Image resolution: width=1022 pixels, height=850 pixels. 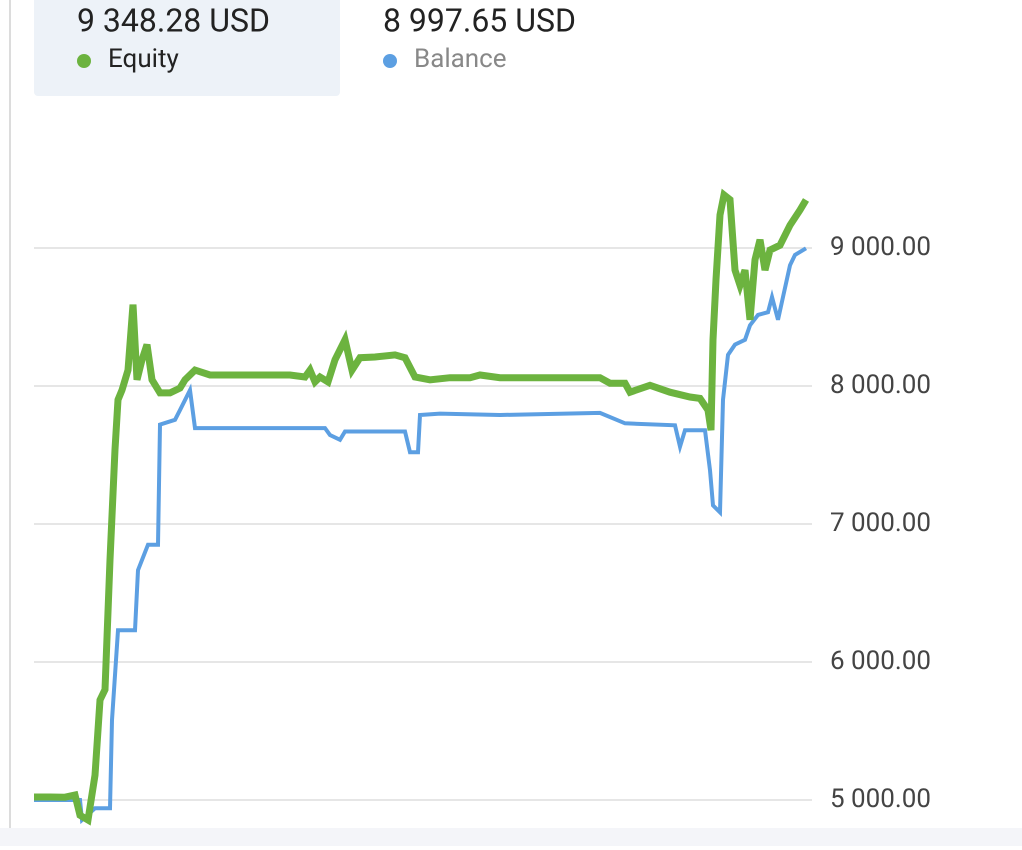 I want to click on equity-card, so click(x=187, y=48).